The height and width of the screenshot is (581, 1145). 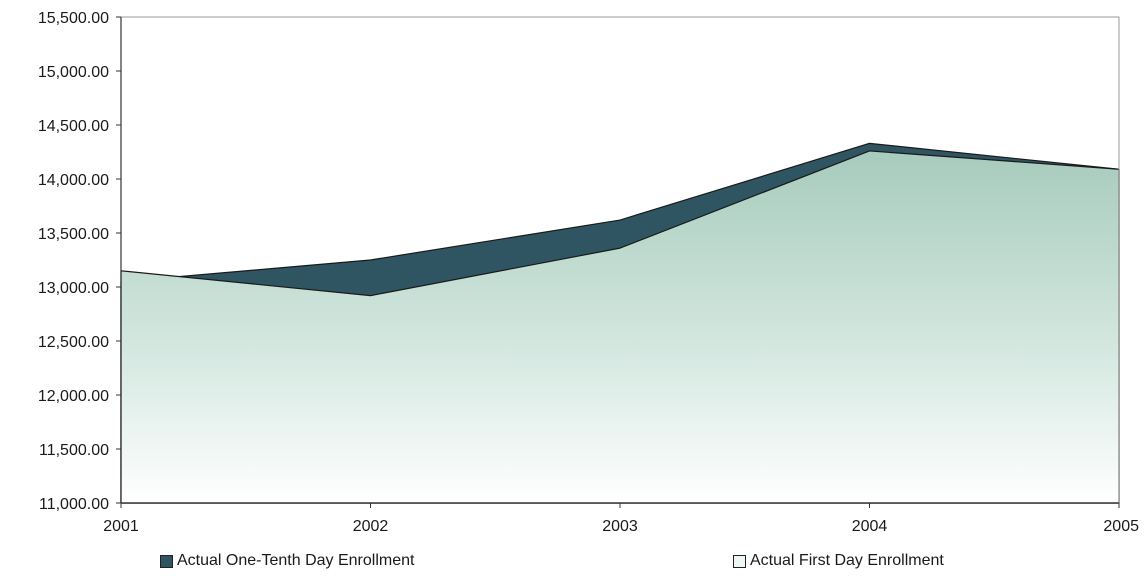 What do you see at coordinates (620, 526) in the screenshot?
I see `x-tick-label: 2003` at bounding box center [620, 526].